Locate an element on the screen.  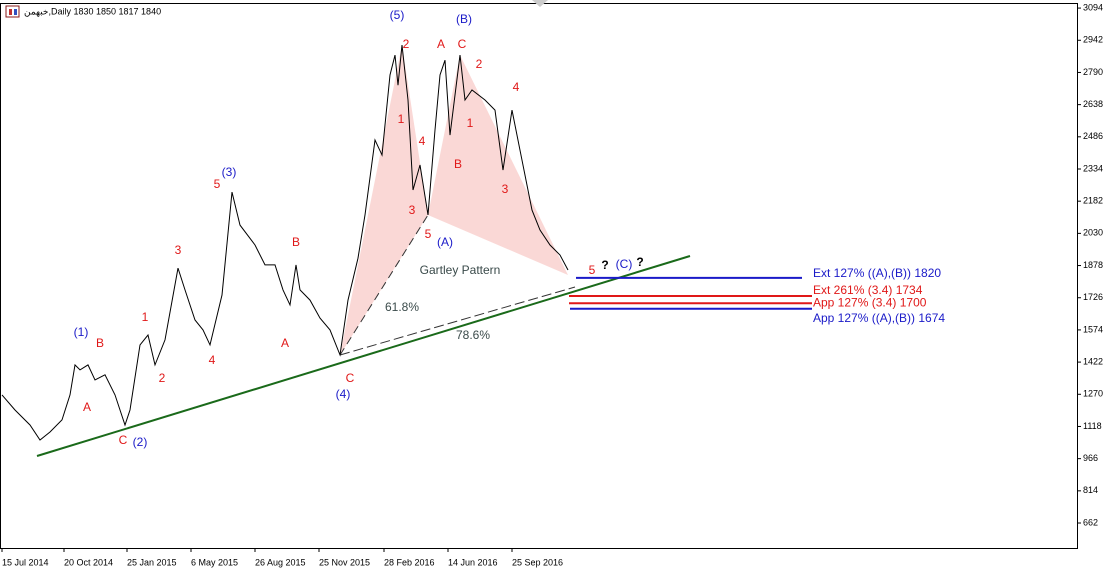
scroll-marker is located at coordinates (540, 3).